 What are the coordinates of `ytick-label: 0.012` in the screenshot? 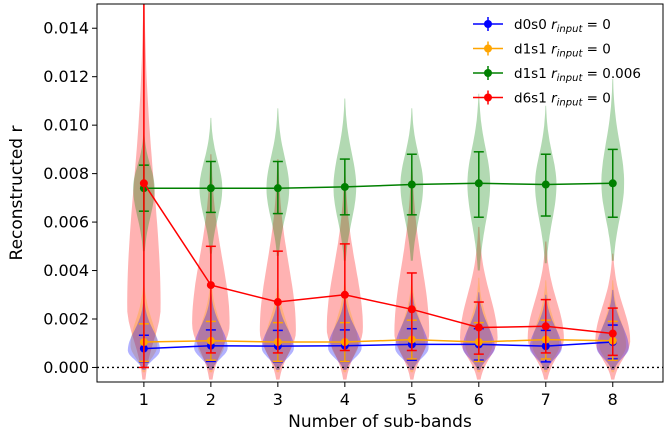 It's located at (66, 76).